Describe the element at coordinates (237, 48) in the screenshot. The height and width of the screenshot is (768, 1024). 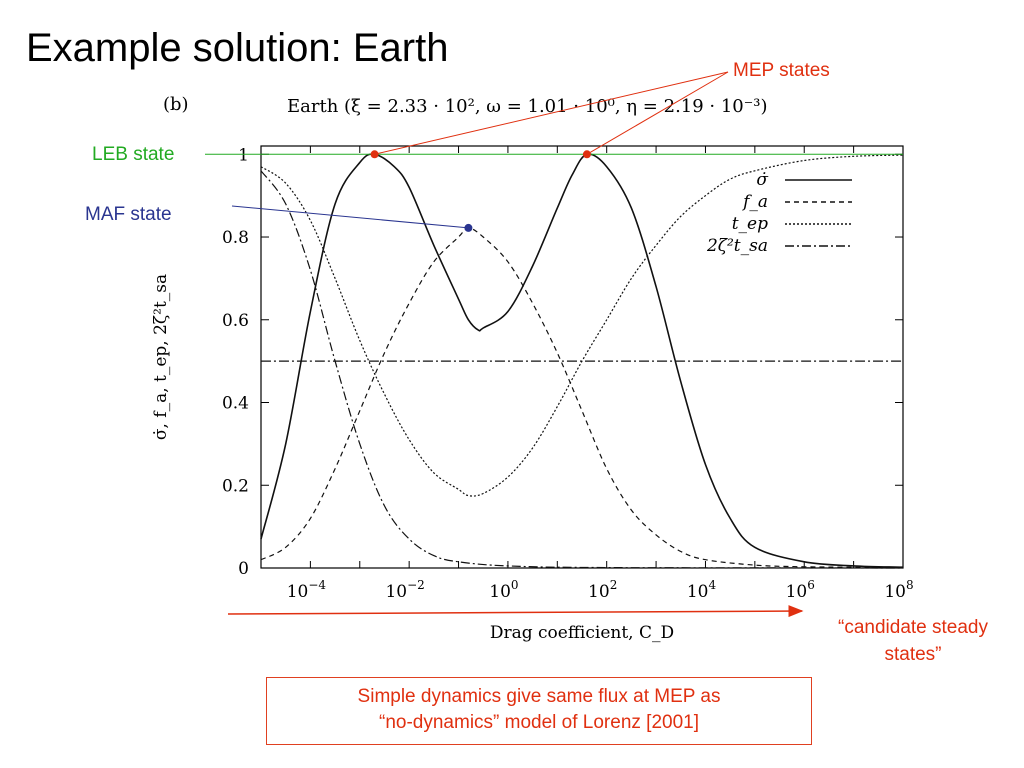
I see `slide-title: Example solution: Earth` at that location.